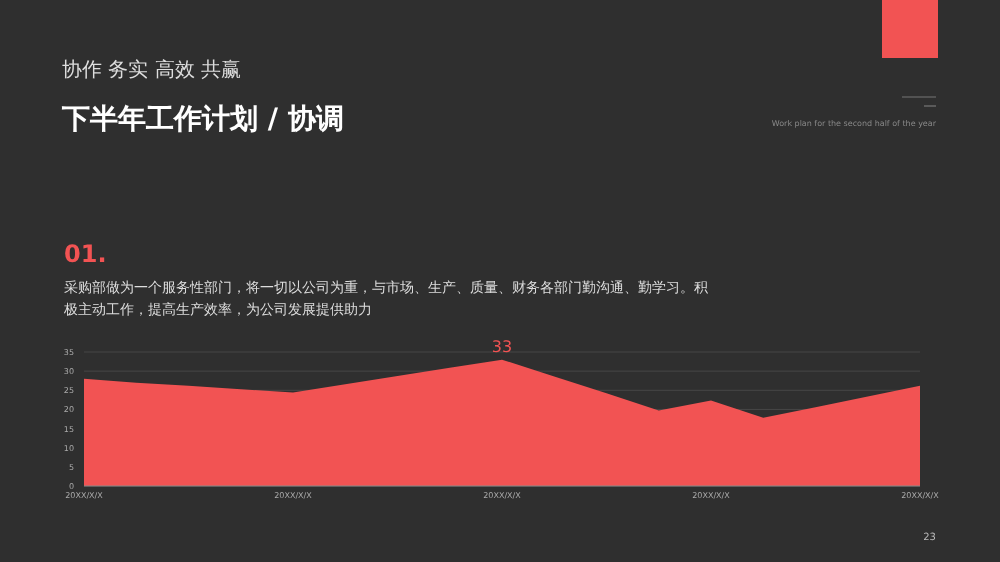  I want to click on chart-title: 下半年工作计划 / 协调, so click(202, 120).